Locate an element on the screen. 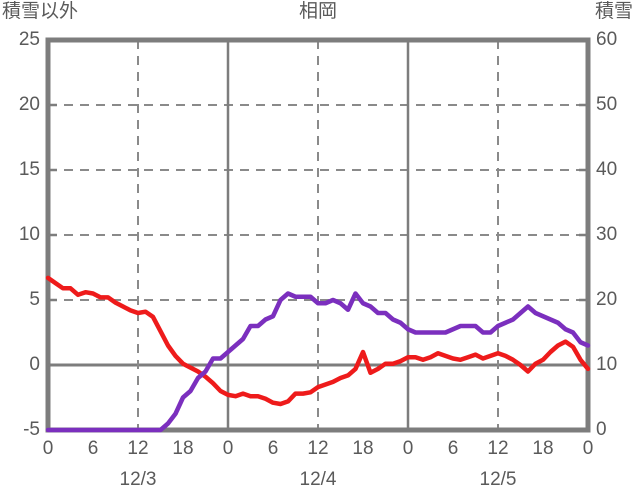 This screenshot has width=636, height=501. page-title: 相岡 is located at coordinates (317, 11).